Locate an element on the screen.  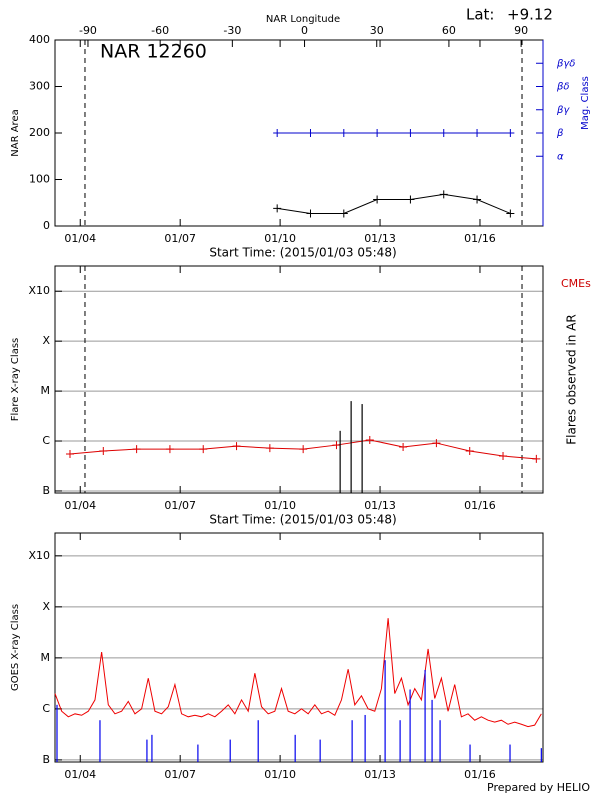
lat-label: Lat: is located at coordinates (480, 15).